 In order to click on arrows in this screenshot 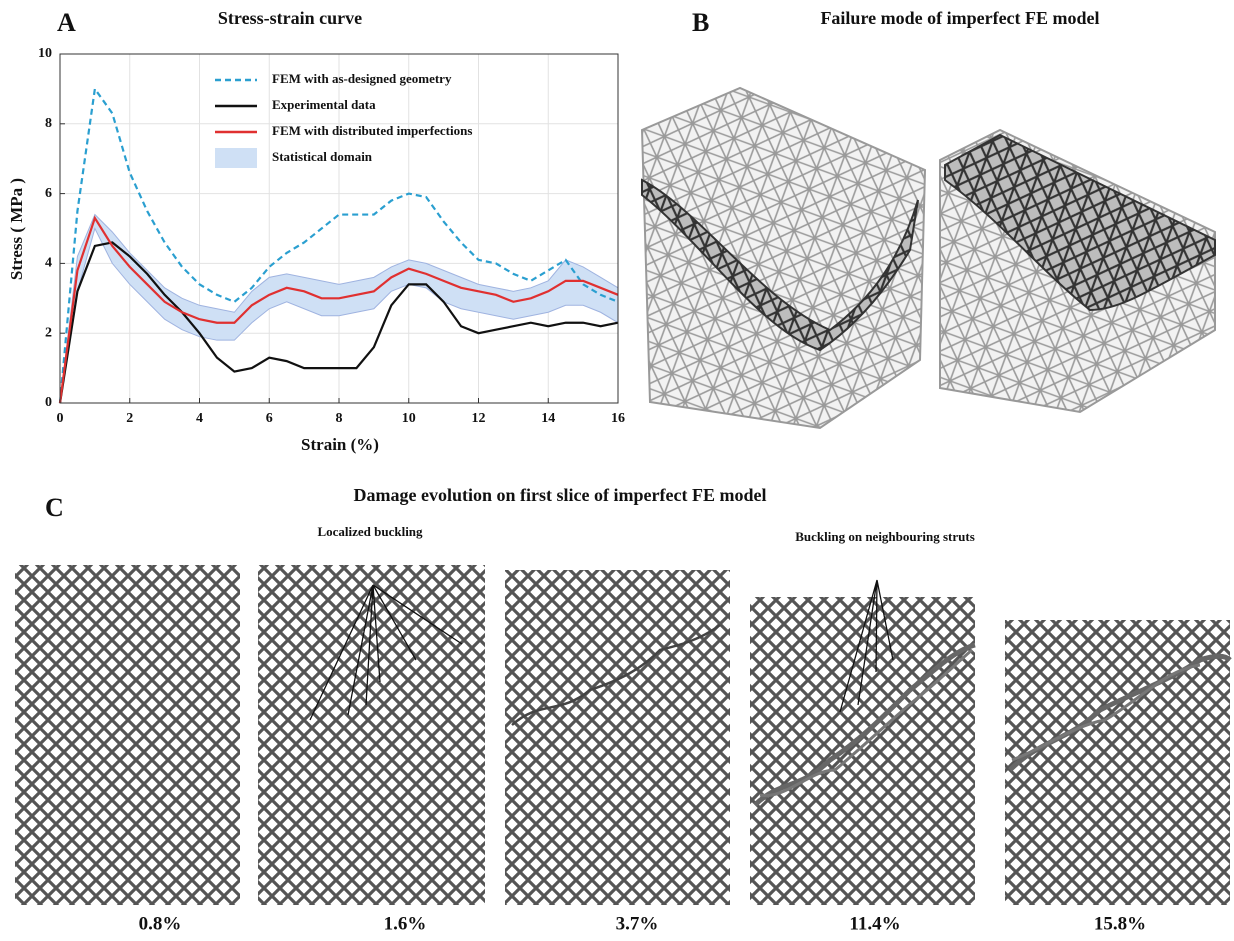, I will do `click(601, 650)`.